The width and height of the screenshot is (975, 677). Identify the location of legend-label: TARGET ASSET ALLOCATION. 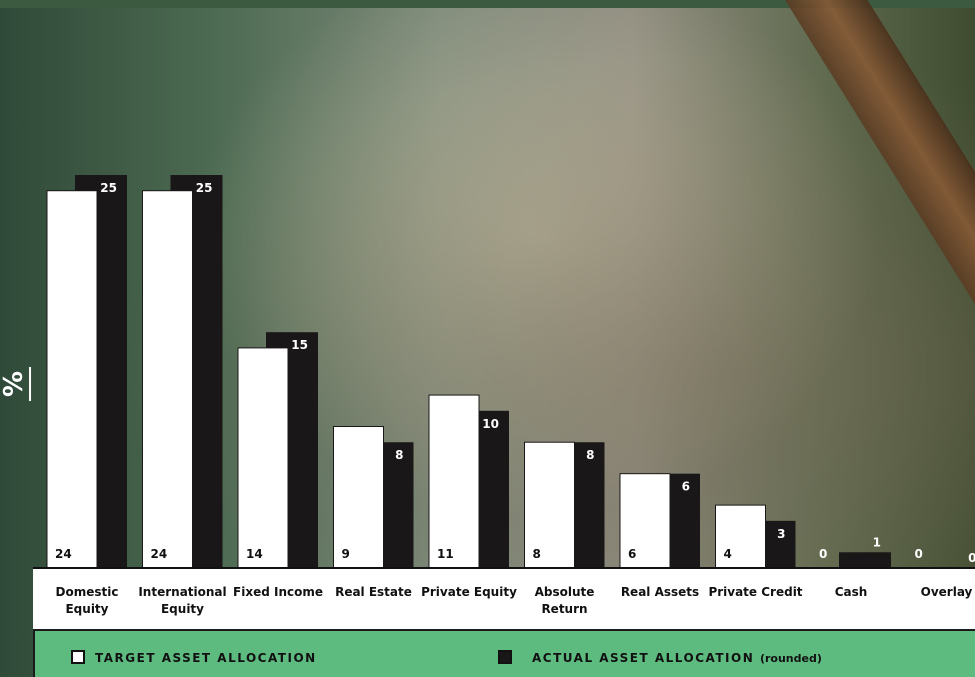
(206, 658).